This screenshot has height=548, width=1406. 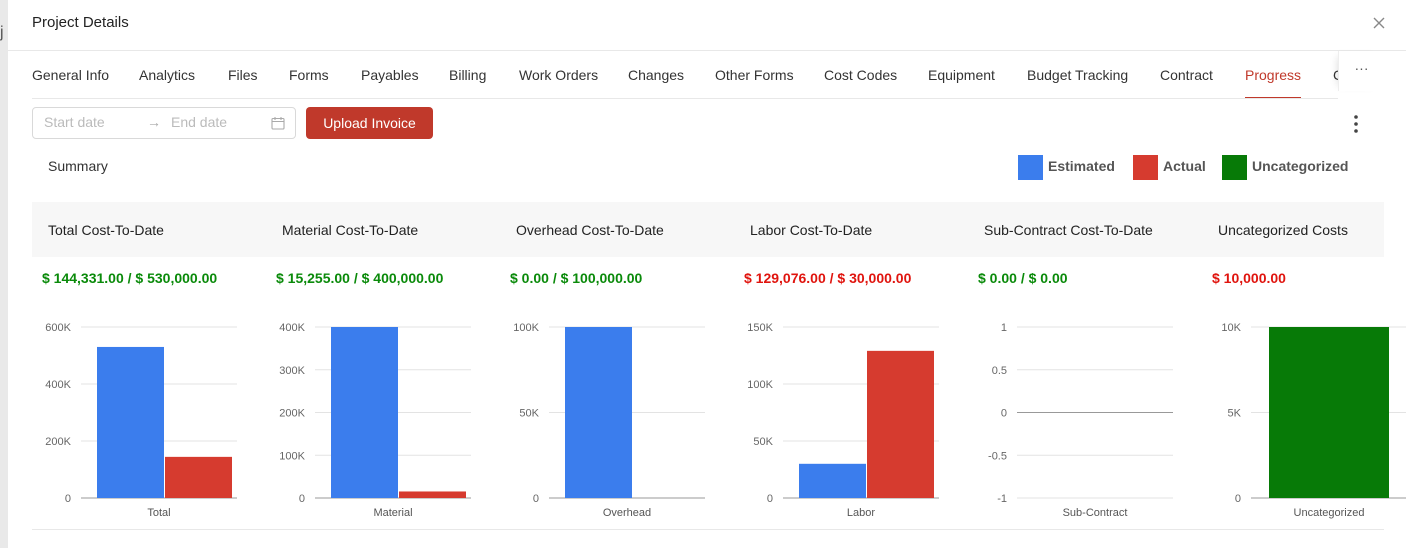 I want to click on chart-y-tick-label: -0.5, so click(x=997, y=456).